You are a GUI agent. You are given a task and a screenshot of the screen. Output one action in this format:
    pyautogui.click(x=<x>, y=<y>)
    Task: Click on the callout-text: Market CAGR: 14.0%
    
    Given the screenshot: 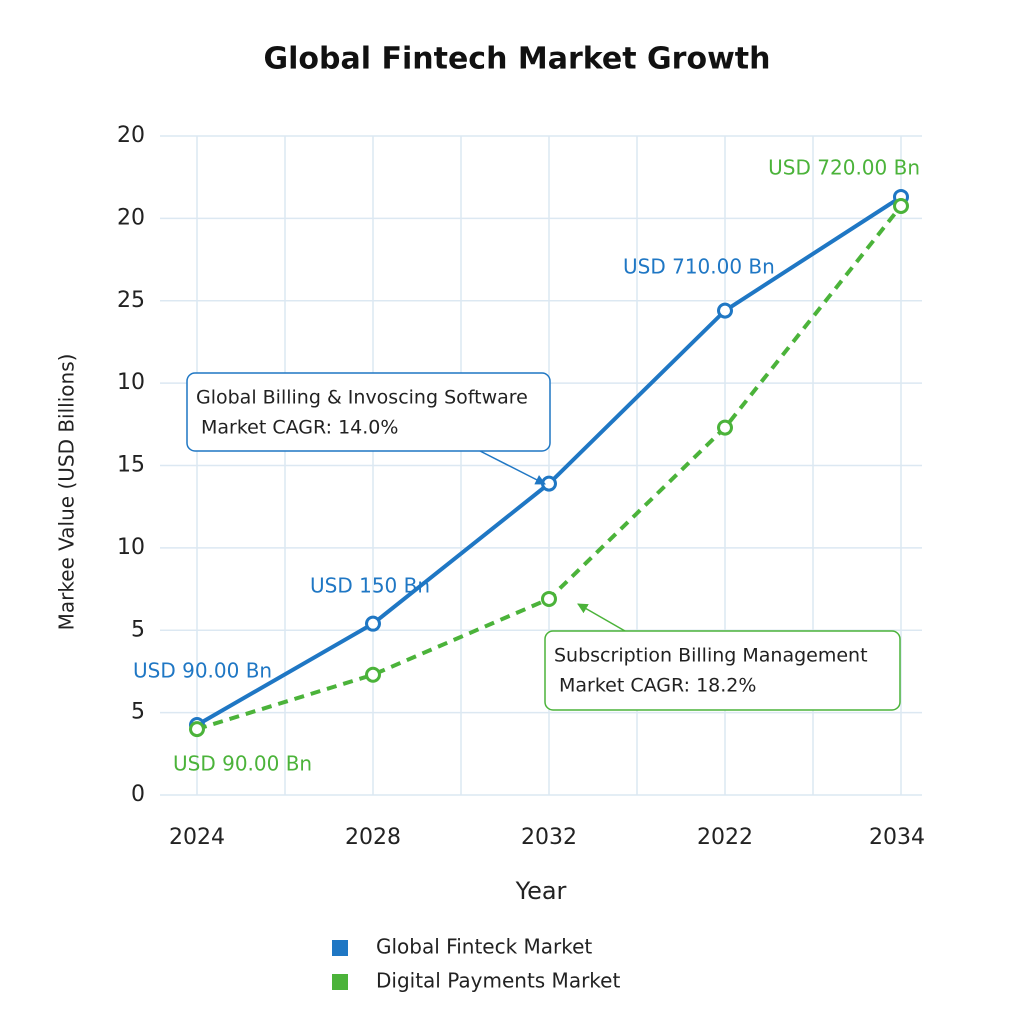 What is the action you would take?
    pyautogui.click(x=299, y=428)
    